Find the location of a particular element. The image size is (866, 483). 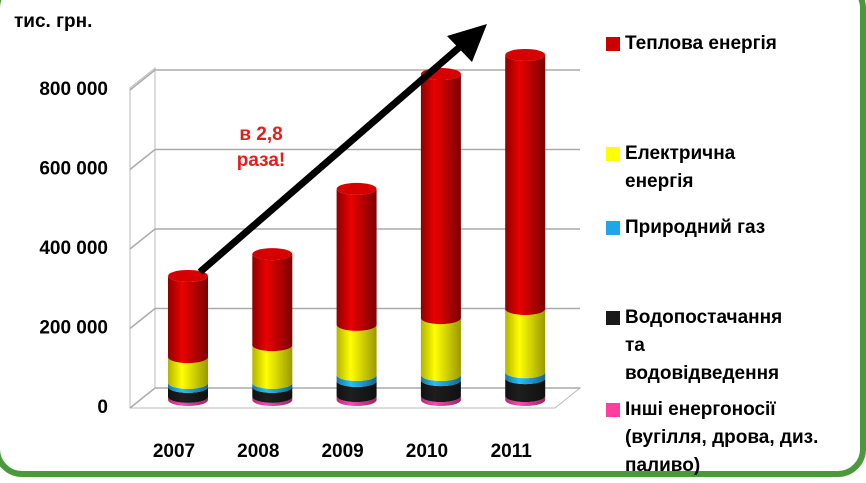

legend-item: Водопостачання та водовідведення is located at coordinates (726, 346).